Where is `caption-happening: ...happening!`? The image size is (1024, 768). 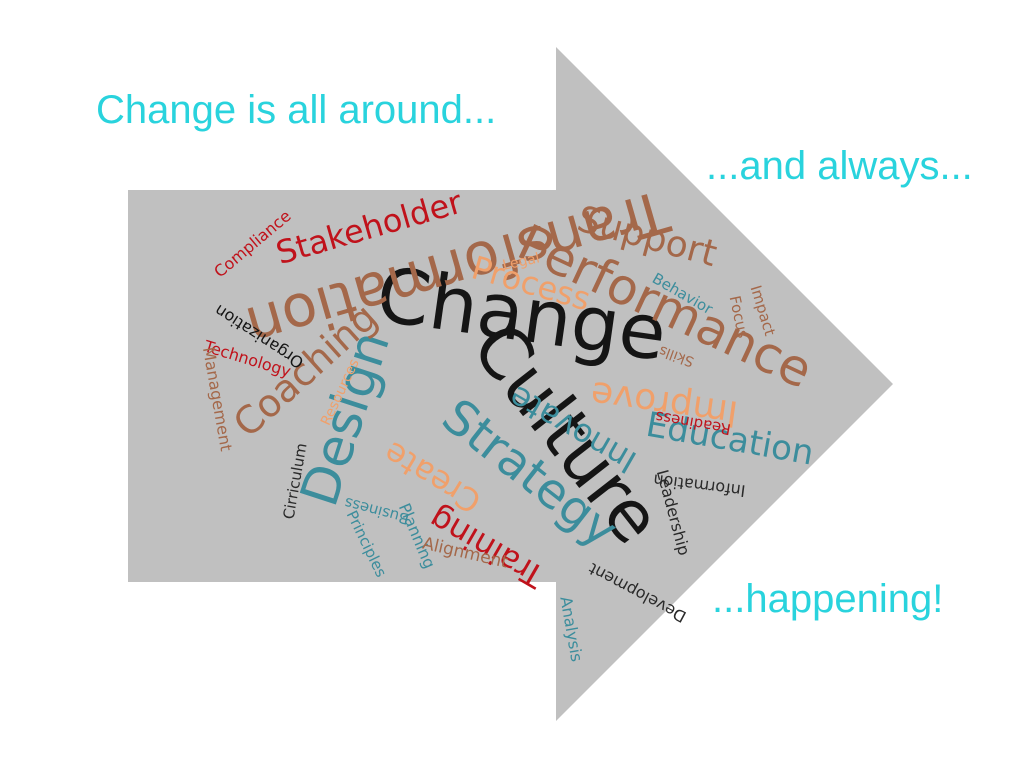 caption-happening: ...happening! is located at coordinates (828, 599).